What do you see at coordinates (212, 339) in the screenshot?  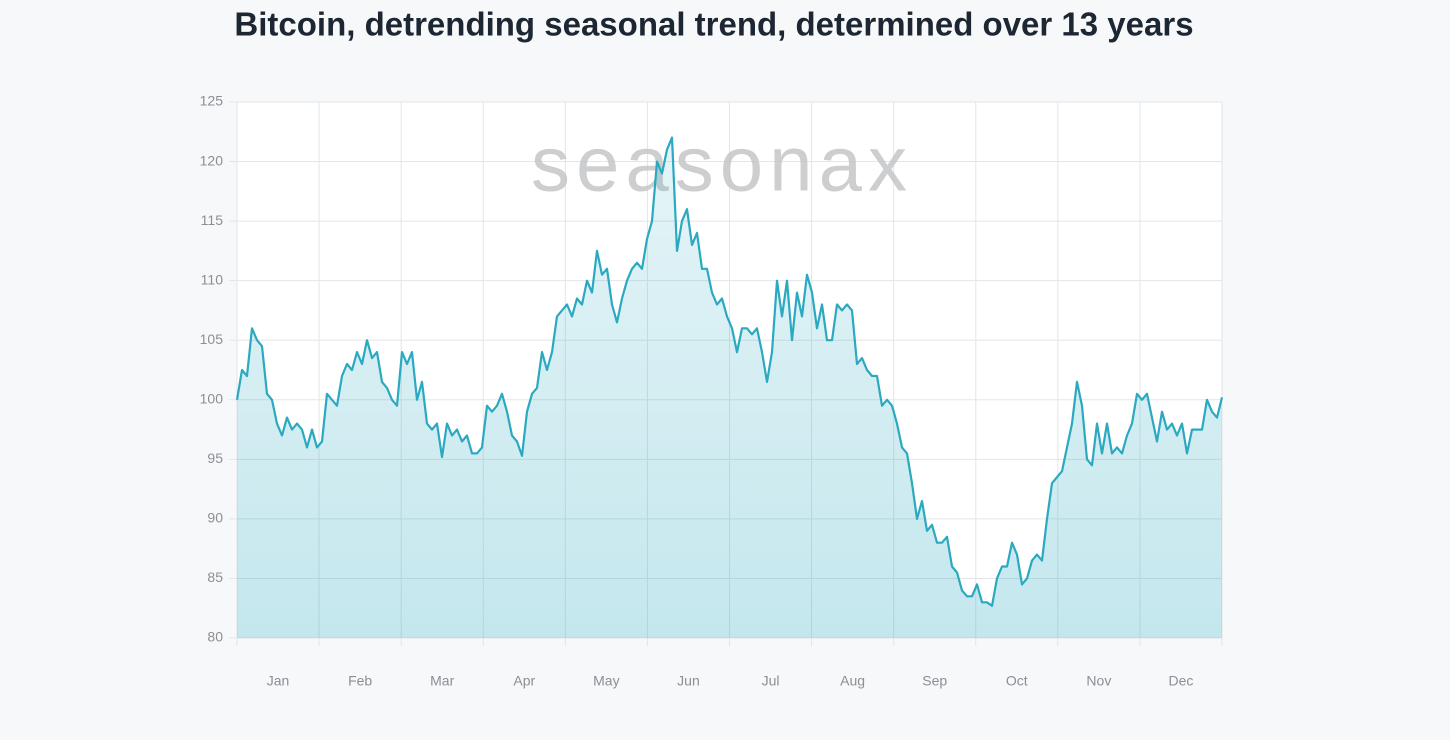 I see `y-tick-label: 105` at bounding box center [212, 339].